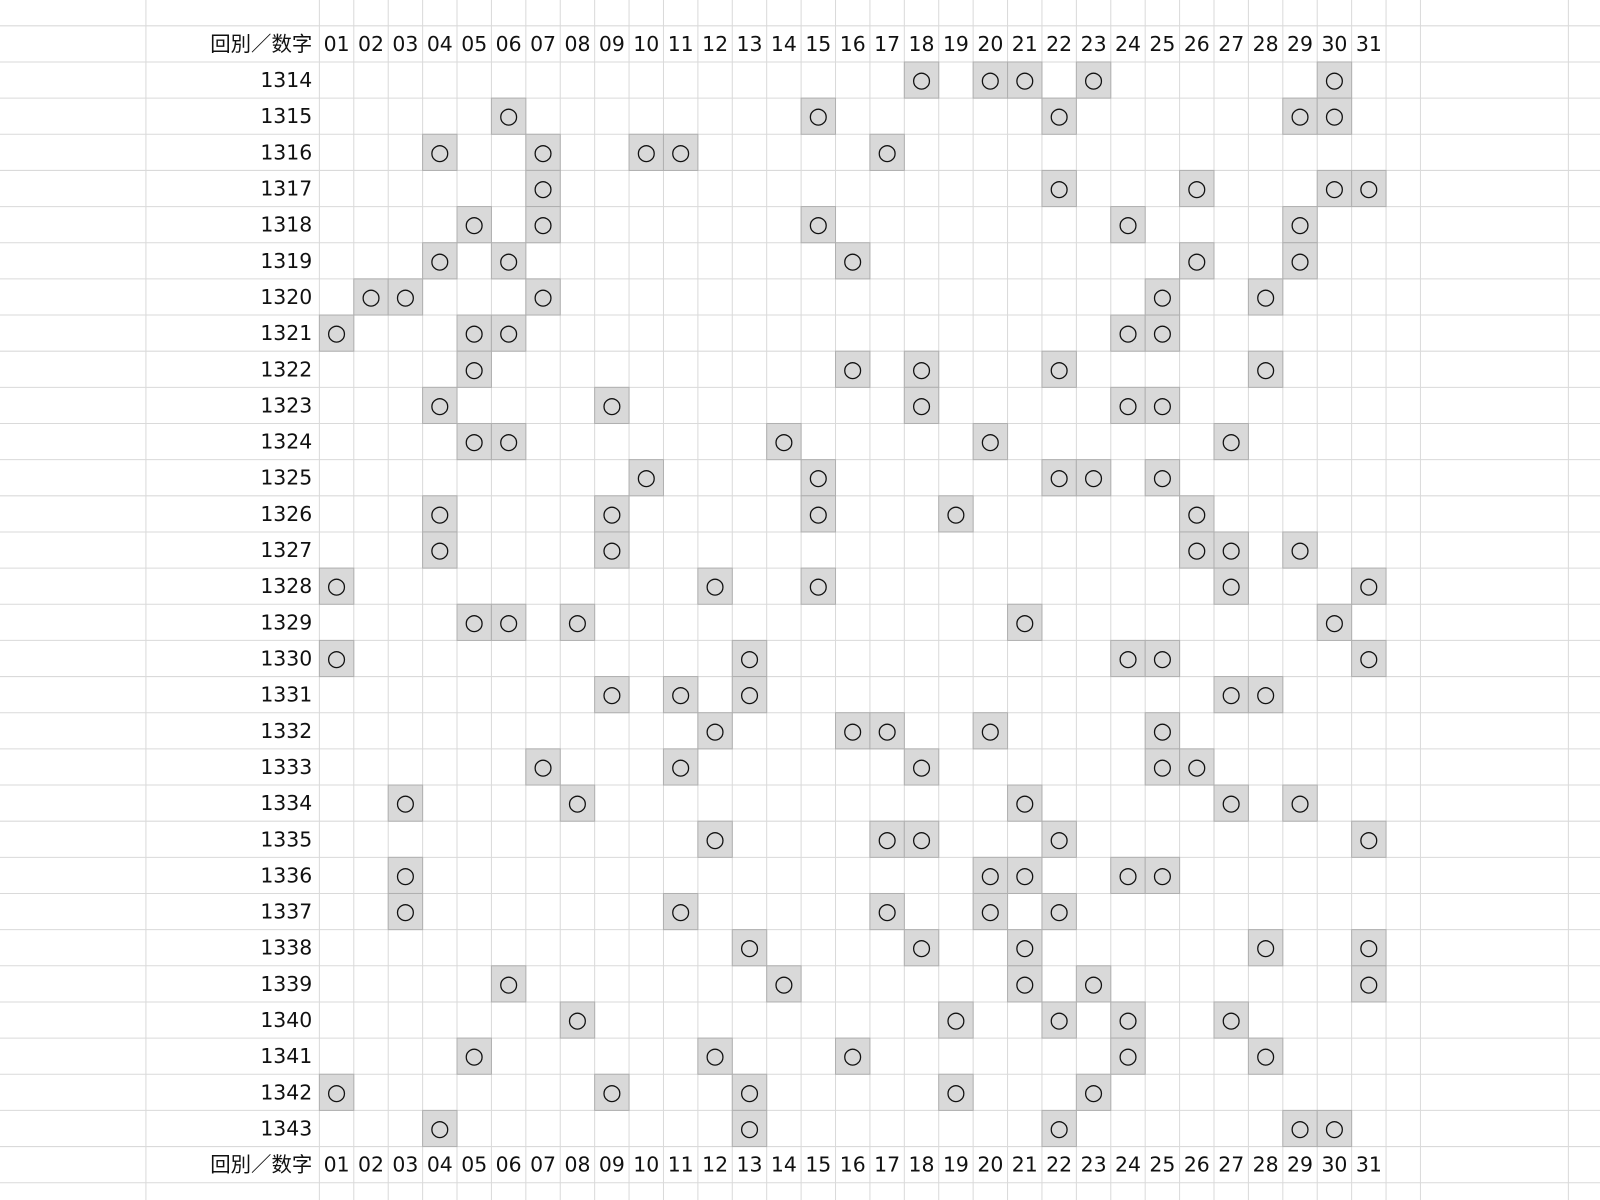 This screenshot has height=1200, width=1600. Describe the element at coordinates (922, 1165) in the screenshot. I see `footer-column: 18` at that location.